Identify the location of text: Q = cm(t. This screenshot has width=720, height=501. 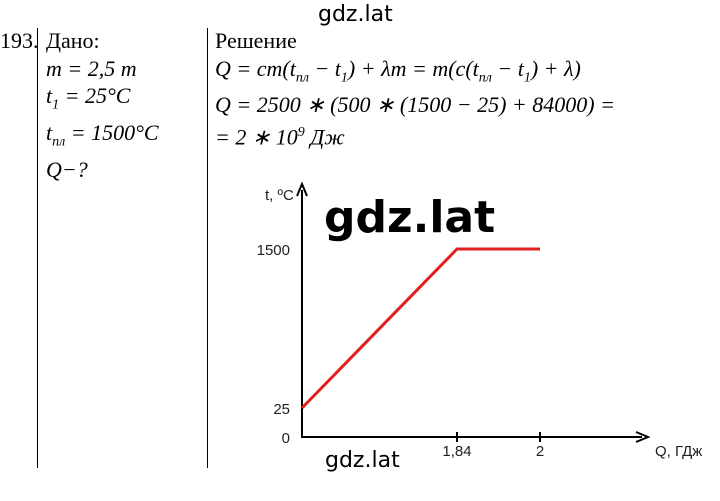
(255, 68).